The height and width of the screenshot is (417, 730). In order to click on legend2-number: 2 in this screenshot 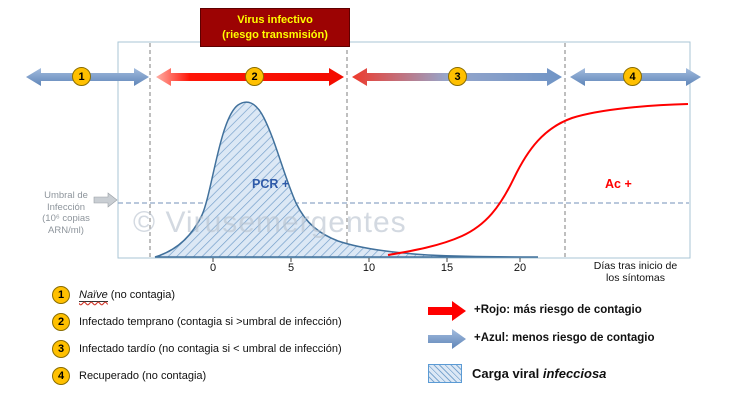, I will do `click(61, 322)`.